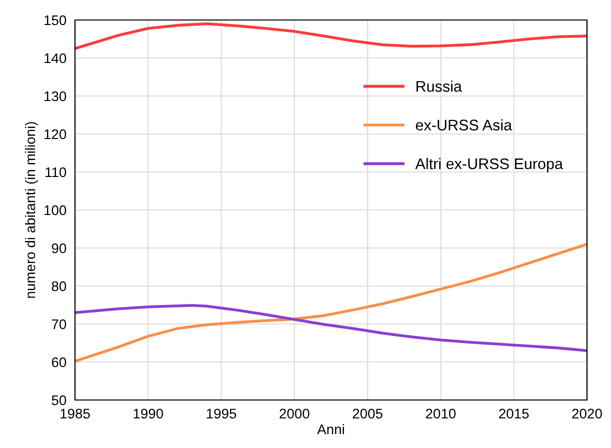  What do you see at coordinates (75, 413) in the screenshot?
I see `x-tick-label: 1985` at bounding box center [75, 413].